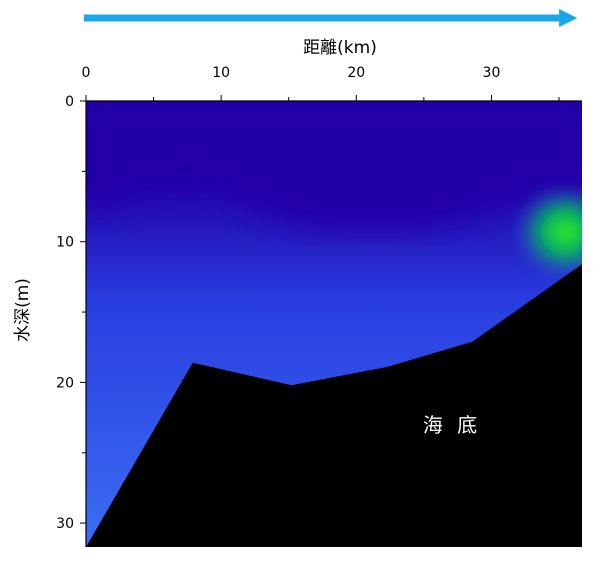  What do you see at coordinates (452, 425) in the screenshot?
I see `seabed-label: 海 底` at bounding box center [452, 425].